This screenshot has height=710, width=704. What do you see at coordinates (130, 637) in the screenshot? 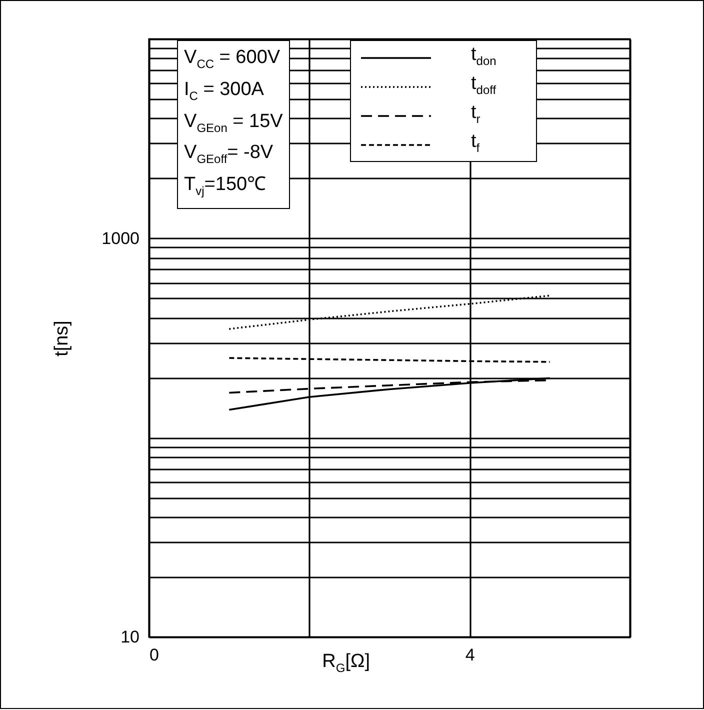
I see `y-tick-label: 10` at bounding box center [130, 637].